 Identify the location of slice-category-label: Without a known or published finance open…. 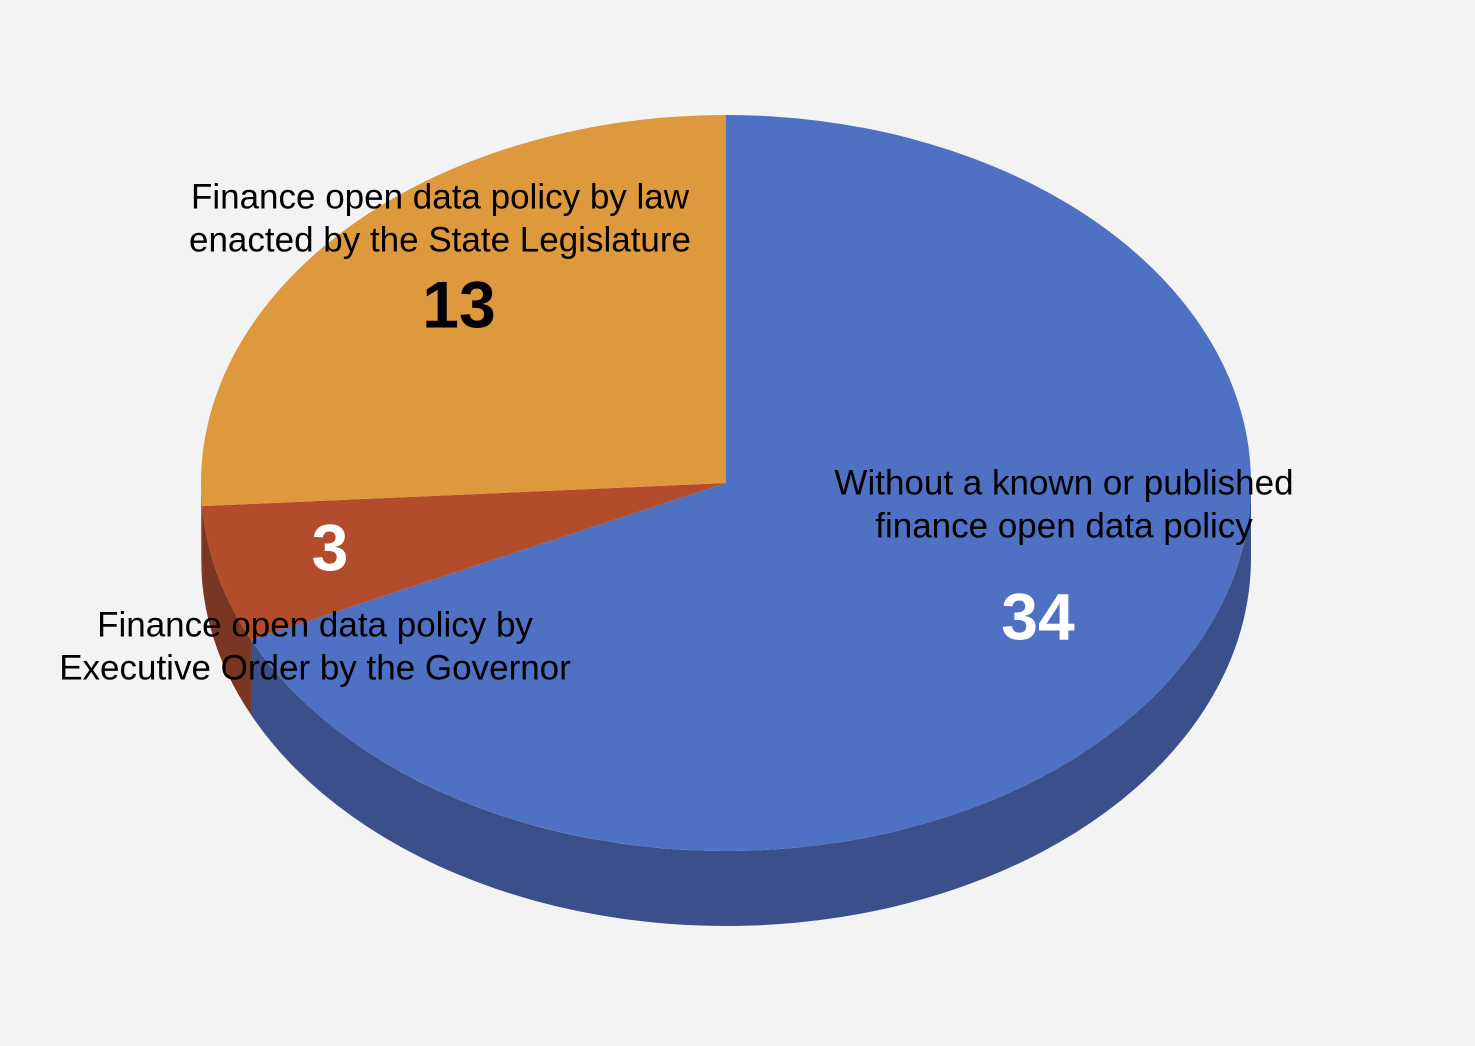
(1063, 504).